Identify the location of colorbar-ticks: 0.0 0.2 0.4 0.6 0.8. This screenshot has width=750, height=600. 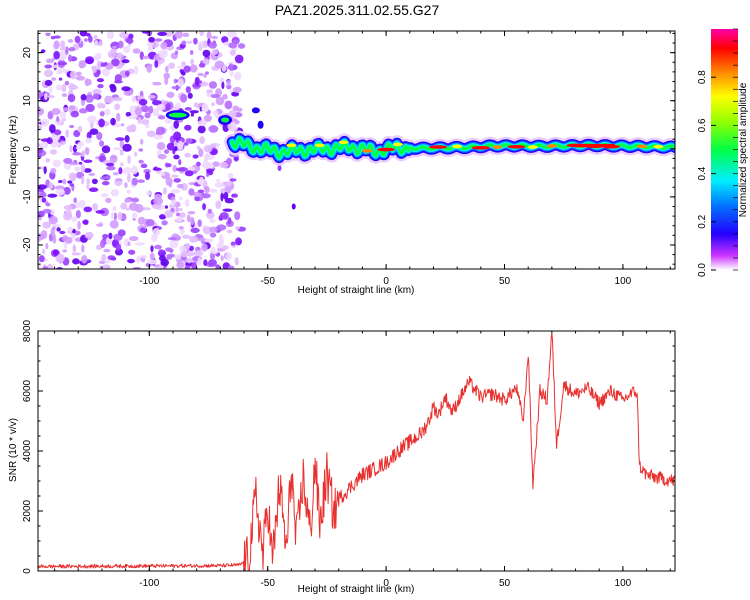
(717, 152).